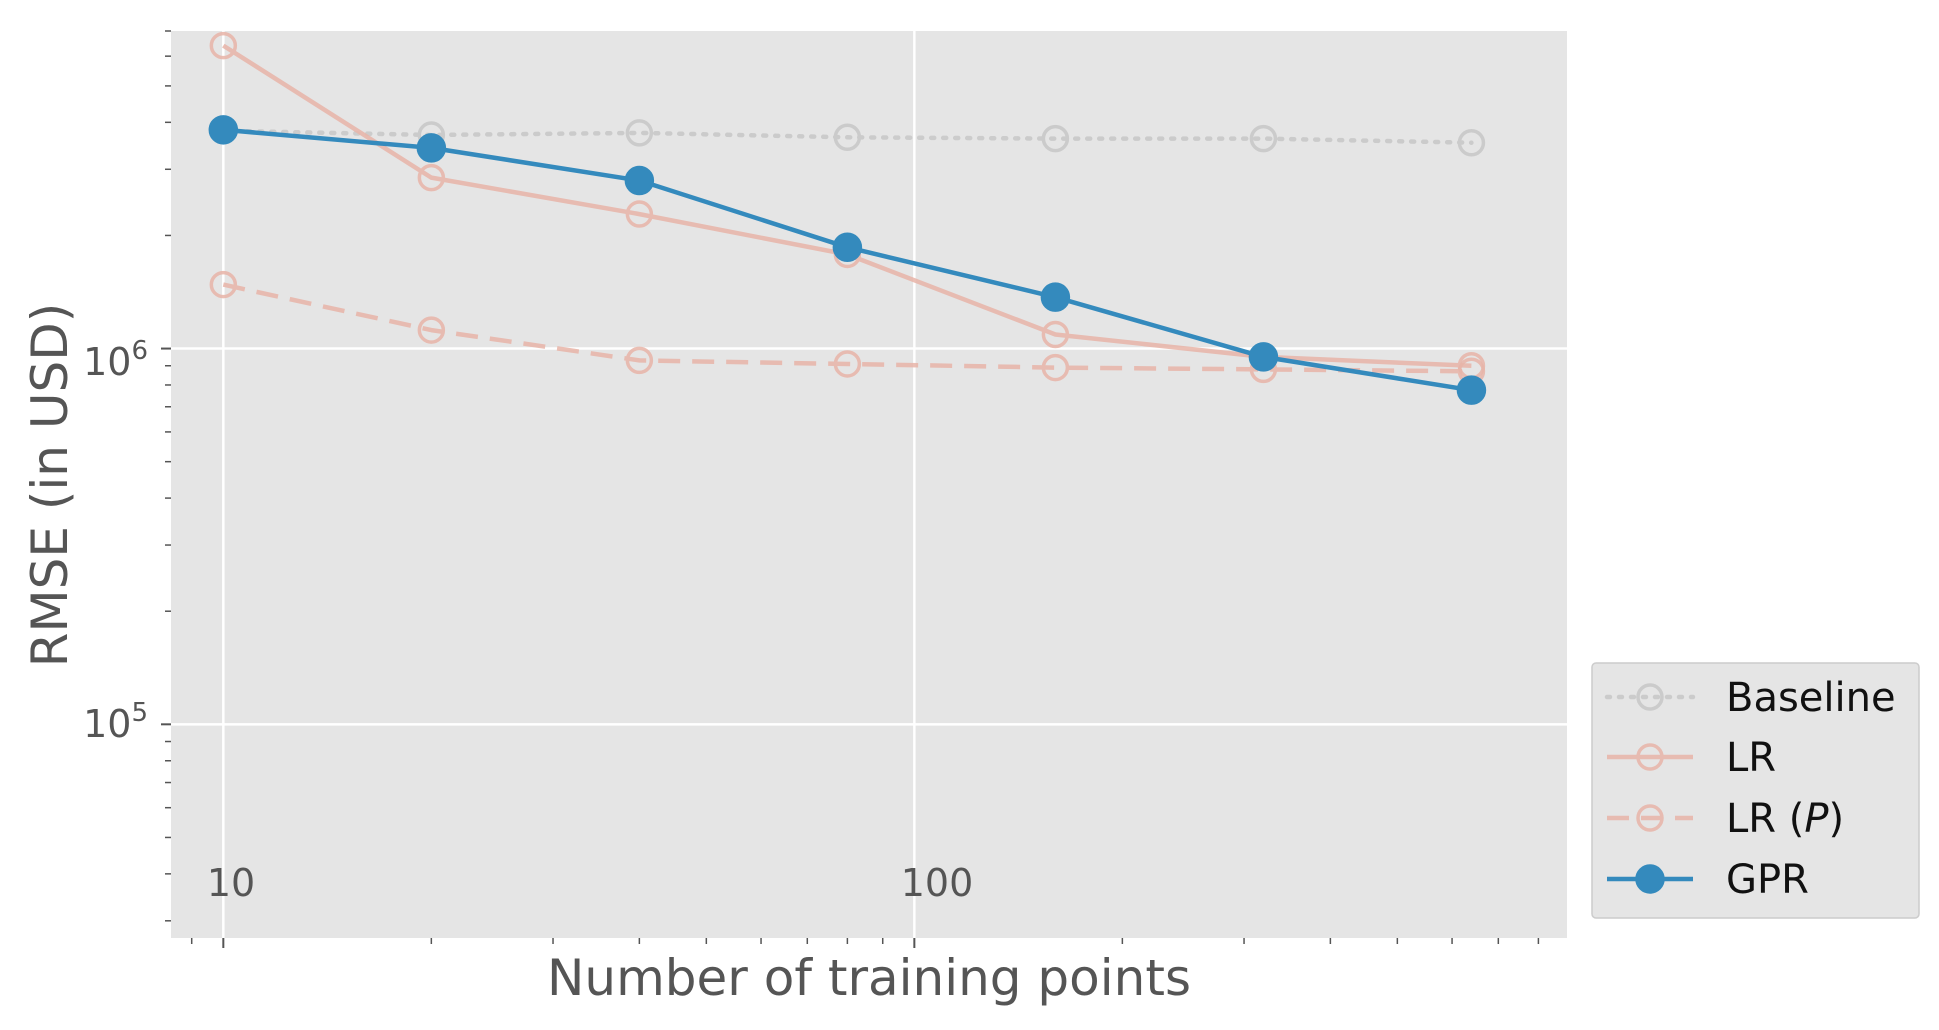 This screenshot has height=1030, width=1939. Describe the element at coordinates (50, 485) in the screenshot. I see `y-axis-label: RMSE (in USD)` at that location.